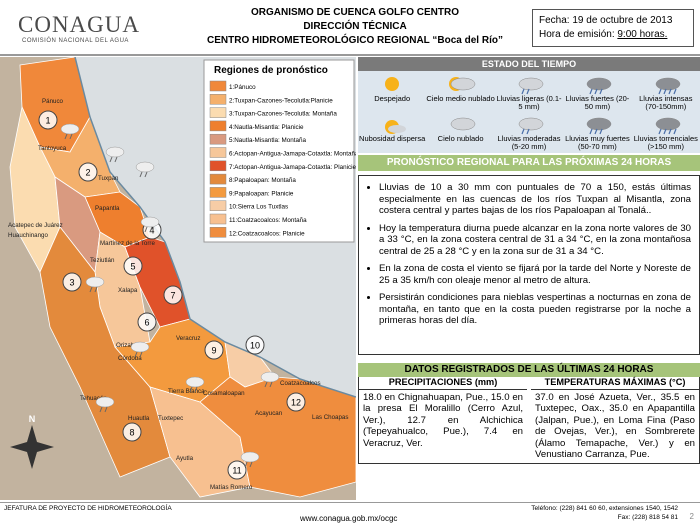 The height and width of the screenshot is (525, 700). Describe the element at coordinates (262, 180) in the screenshot. I see `legend-label: 8:Papaloapan: Montaña` at that location.